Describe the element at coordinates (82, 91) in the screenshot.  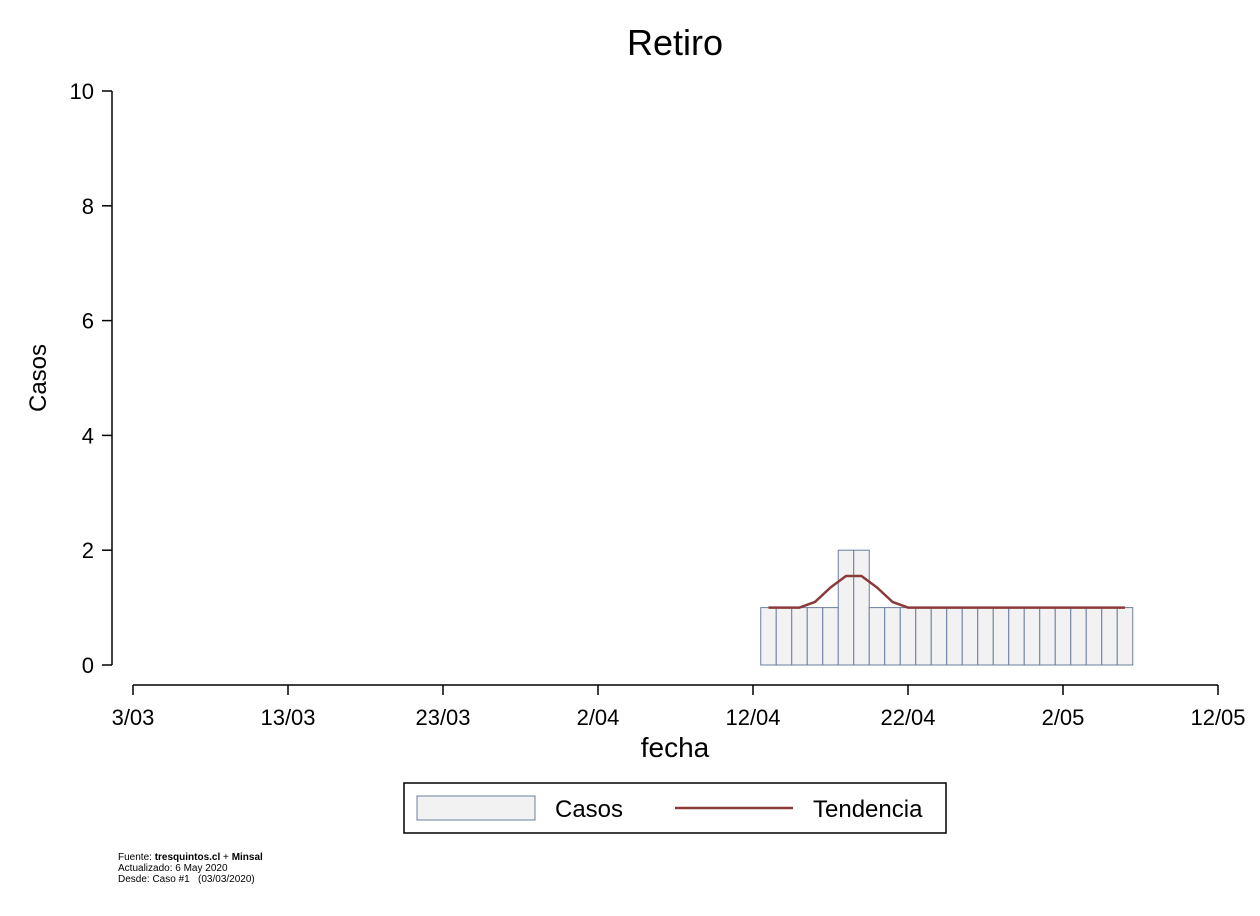
I see `y-tick-label: 10` at that location.